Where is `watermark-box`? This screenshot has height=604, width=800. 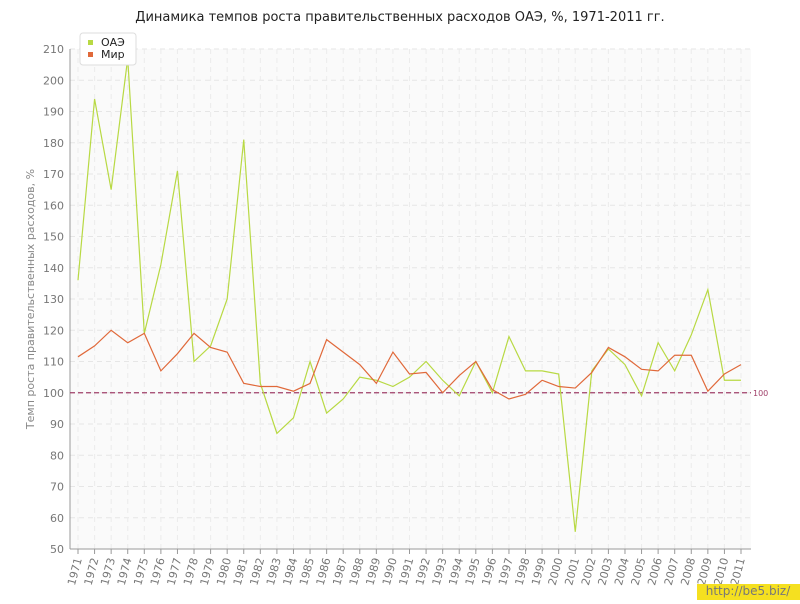
watermark-box is located at coordinates (748, 592).